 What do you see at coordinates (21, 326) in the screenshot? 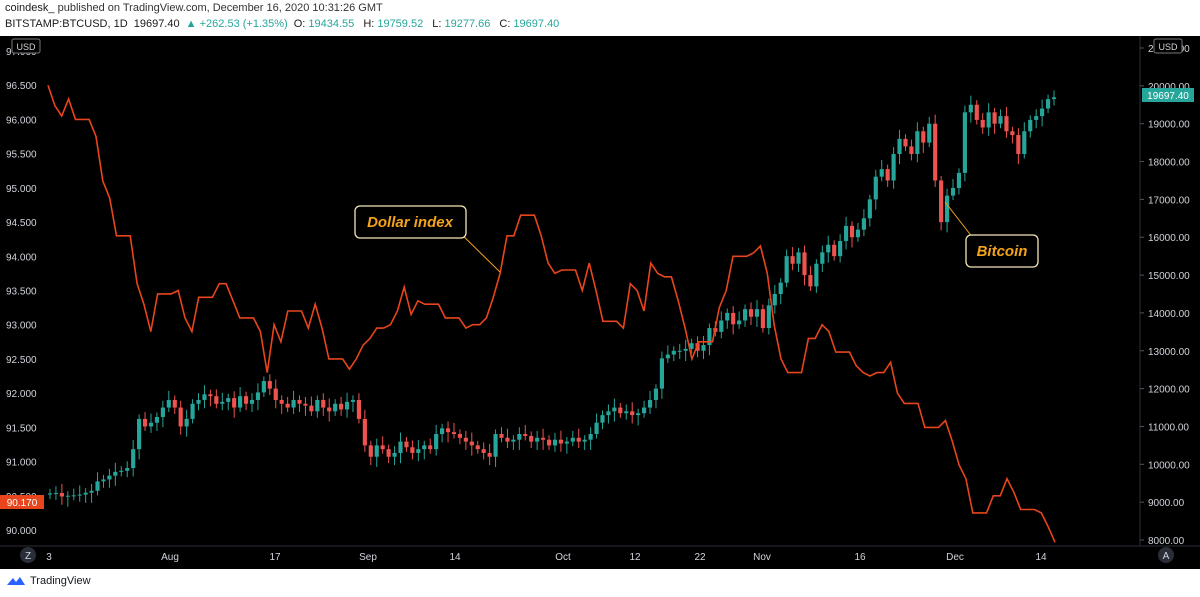
I see `left-axis-tick: 93.000` at bounding box center [21, 326].